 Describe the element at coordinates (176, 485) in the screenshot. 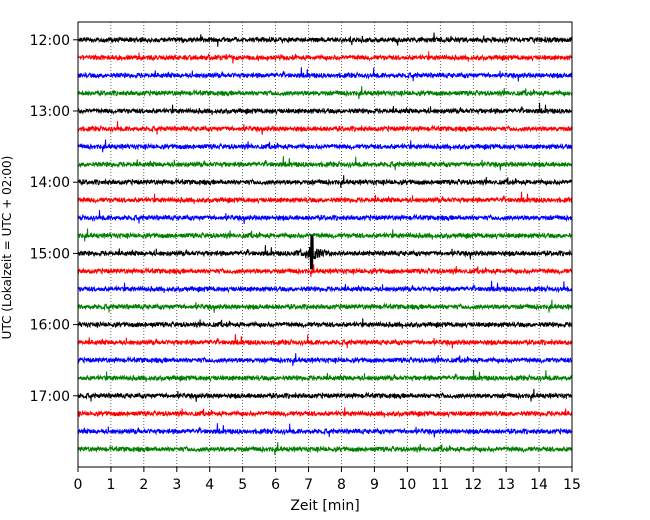

I see `x-tick-label: 3` at that location.